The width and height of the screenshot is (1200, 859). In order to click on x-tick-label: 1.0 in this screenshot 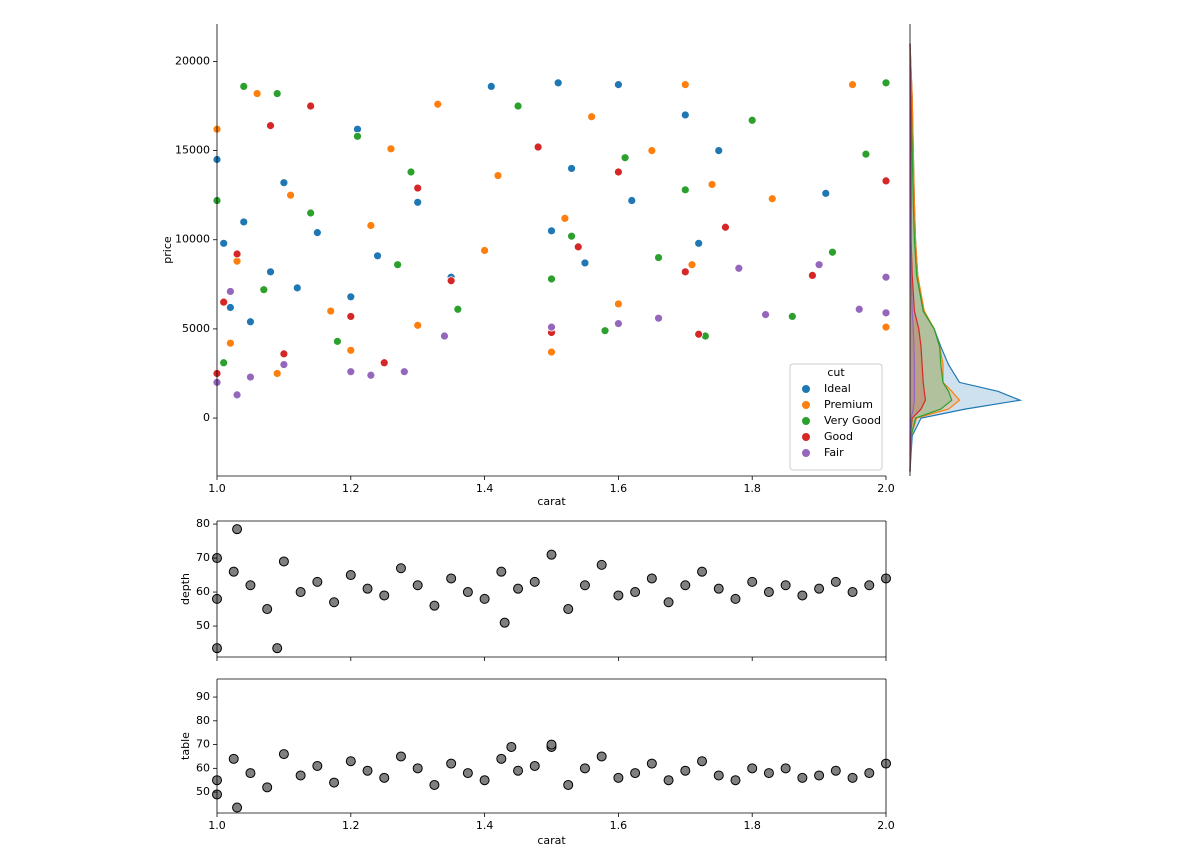, I will do `click(217, 488)`.